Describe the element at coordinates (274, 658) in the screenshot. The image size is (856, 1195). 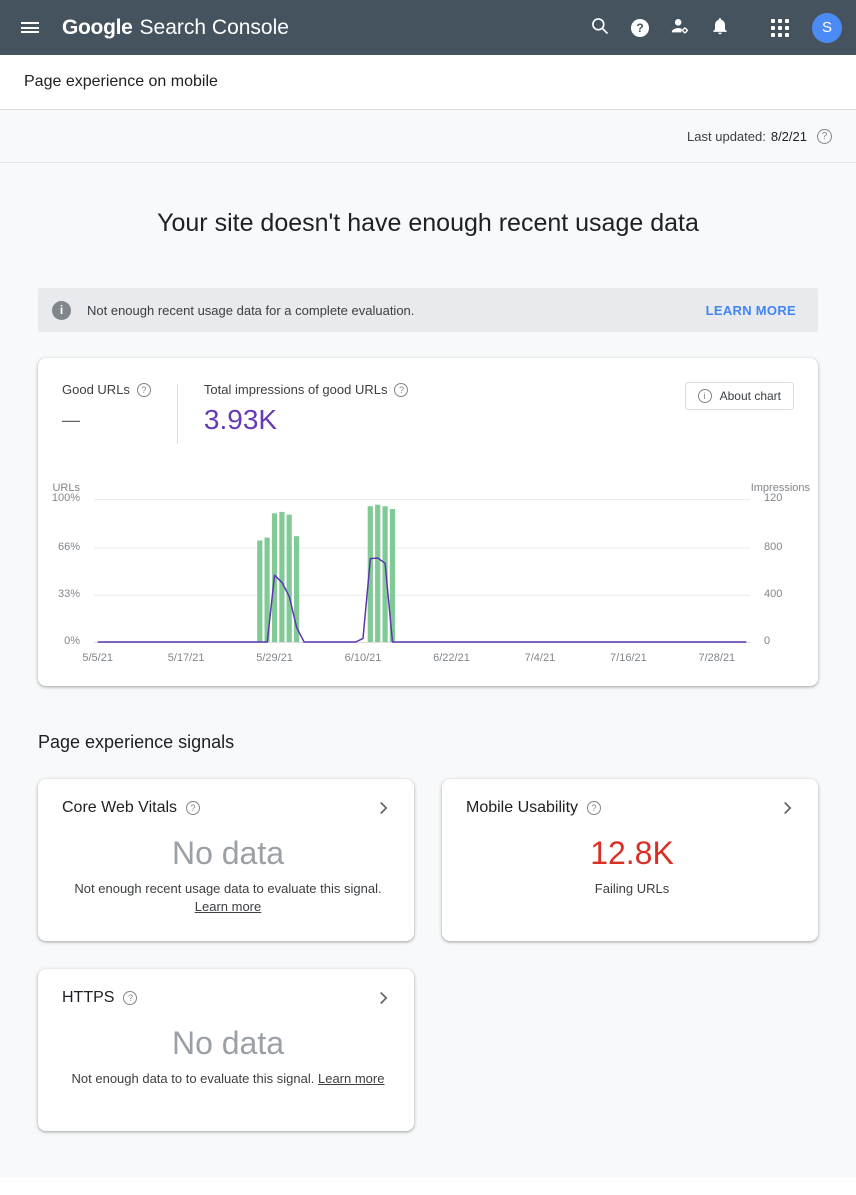
I see `x-axis-tick-label: 5/29/21` at that location.